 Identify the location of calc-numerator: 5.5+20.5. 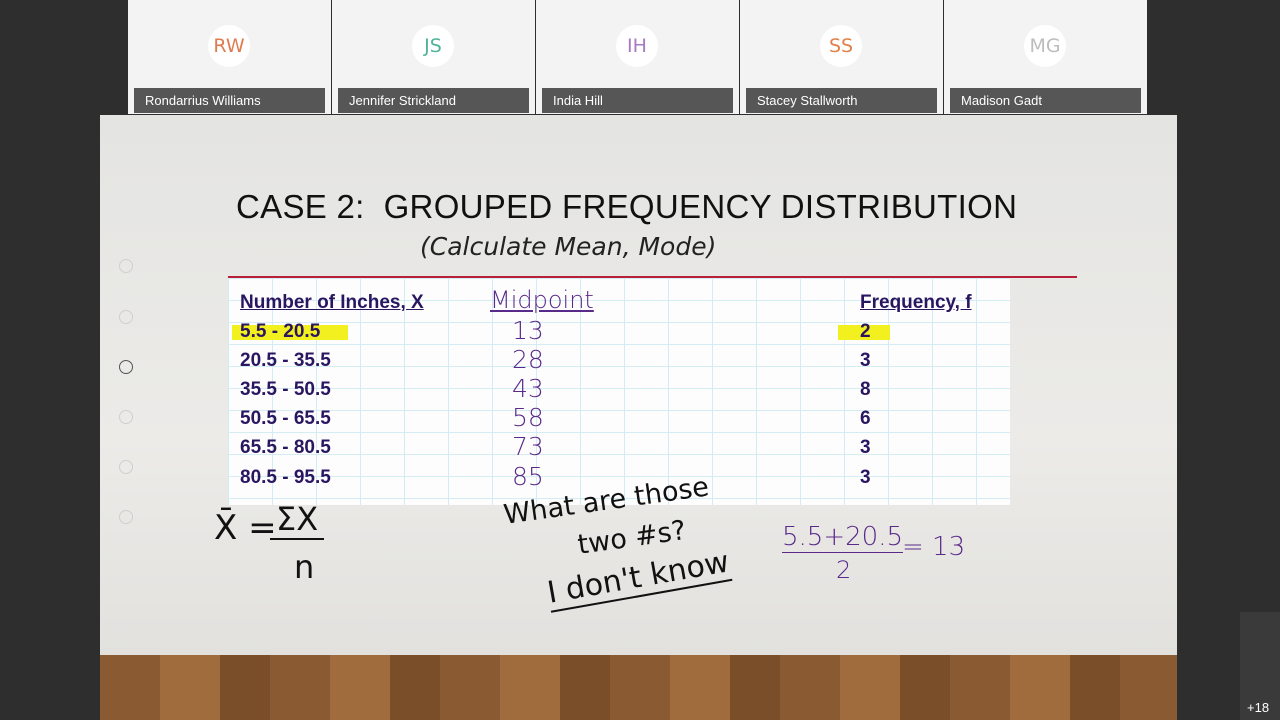
(843, 537).